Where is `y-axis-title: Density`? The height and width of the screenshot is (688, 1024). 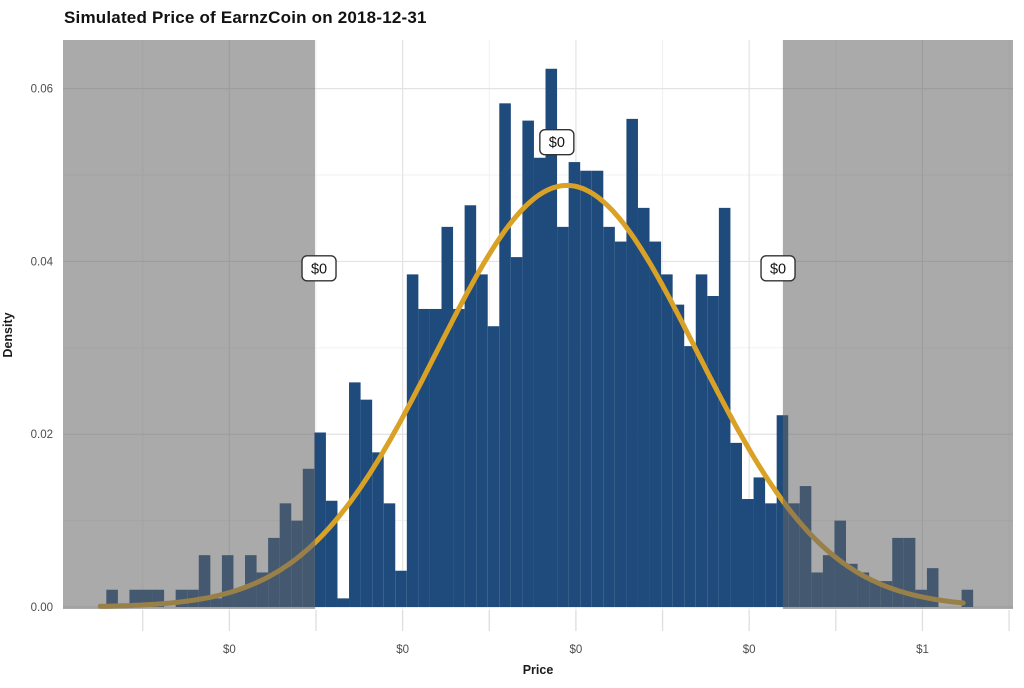 y-axis-title: Density is located at coordinates (8, 335).